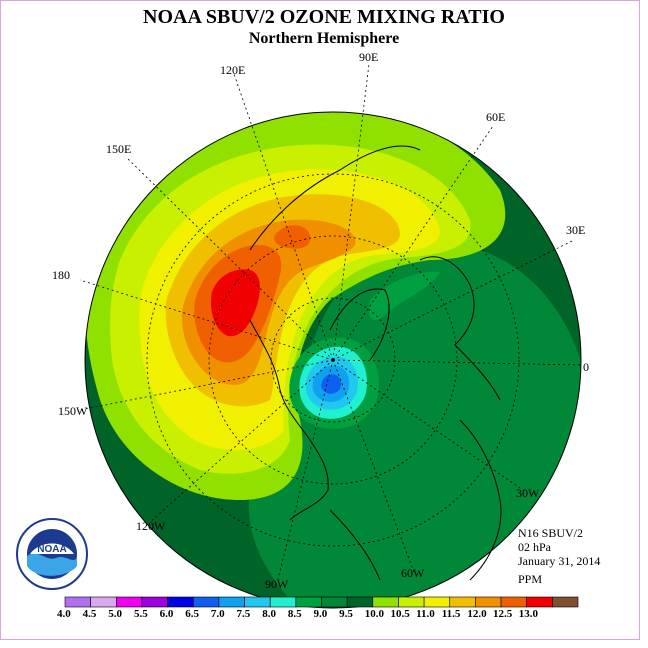  I want to click on colorbar, so click(321, 602).